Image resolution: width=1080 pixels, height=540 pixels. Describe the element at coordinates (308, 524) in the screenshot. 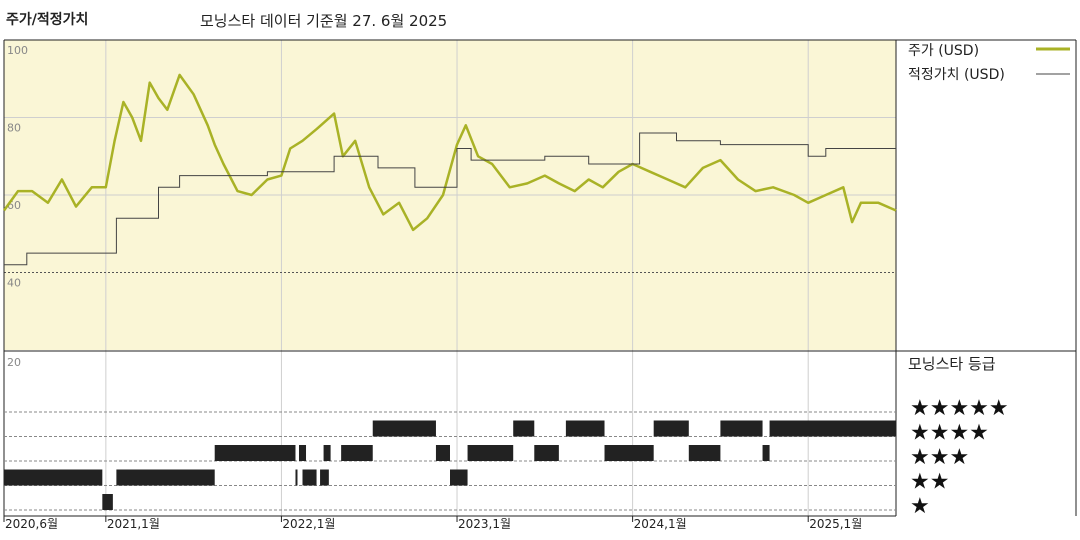

I see `x-tick-label: 2022,1월` at that location.